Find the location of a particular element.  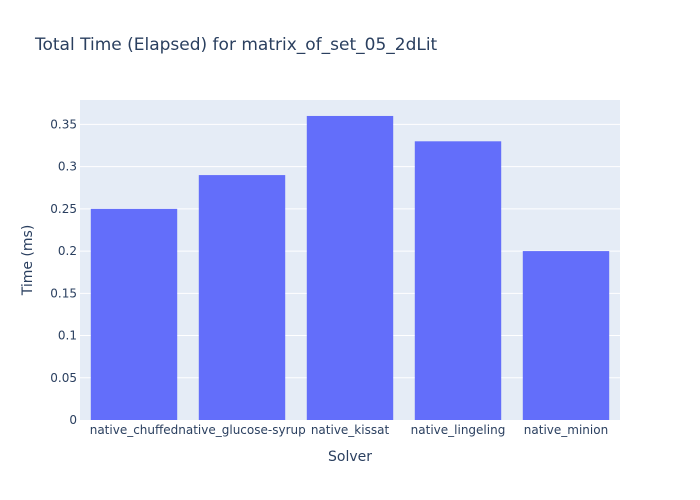

y-tick-label: 0.2 is located at coordinates (67, 251).